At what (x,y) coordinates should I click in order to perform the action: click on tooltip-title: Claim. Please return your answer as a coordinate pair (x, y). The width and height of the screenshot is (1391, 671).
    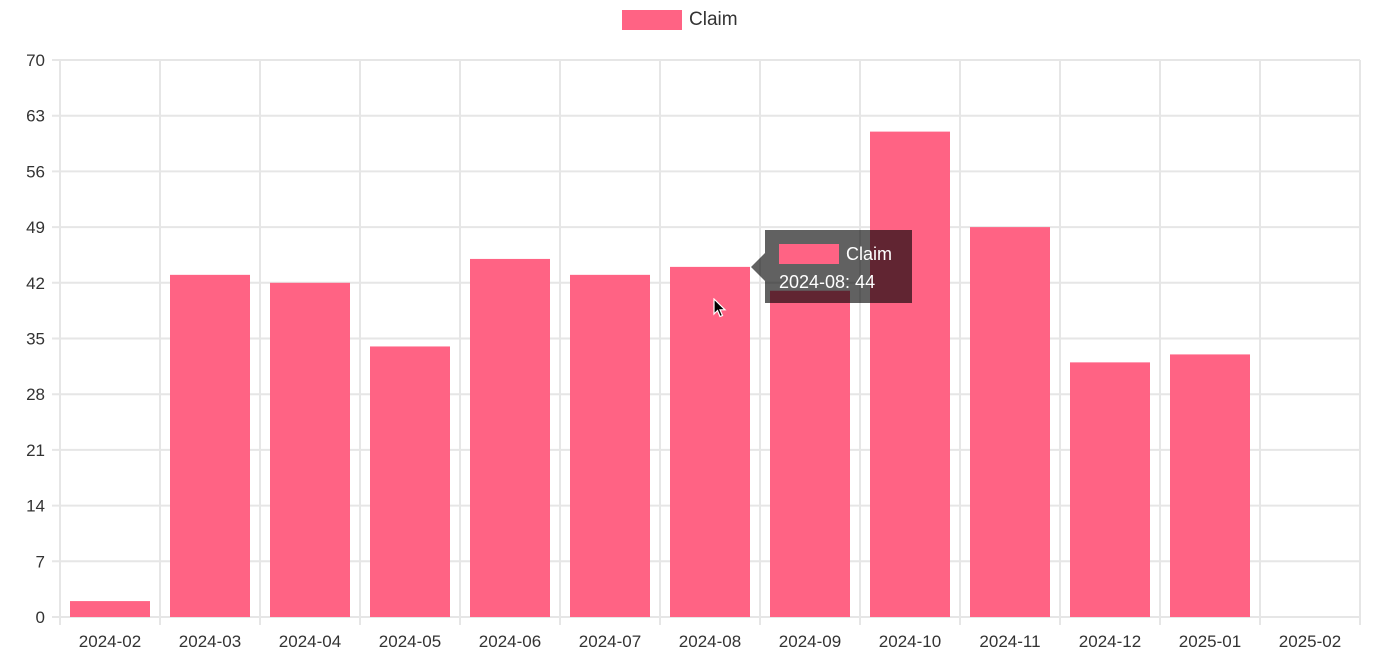
    Looking at the image, I should click on (869, 253).